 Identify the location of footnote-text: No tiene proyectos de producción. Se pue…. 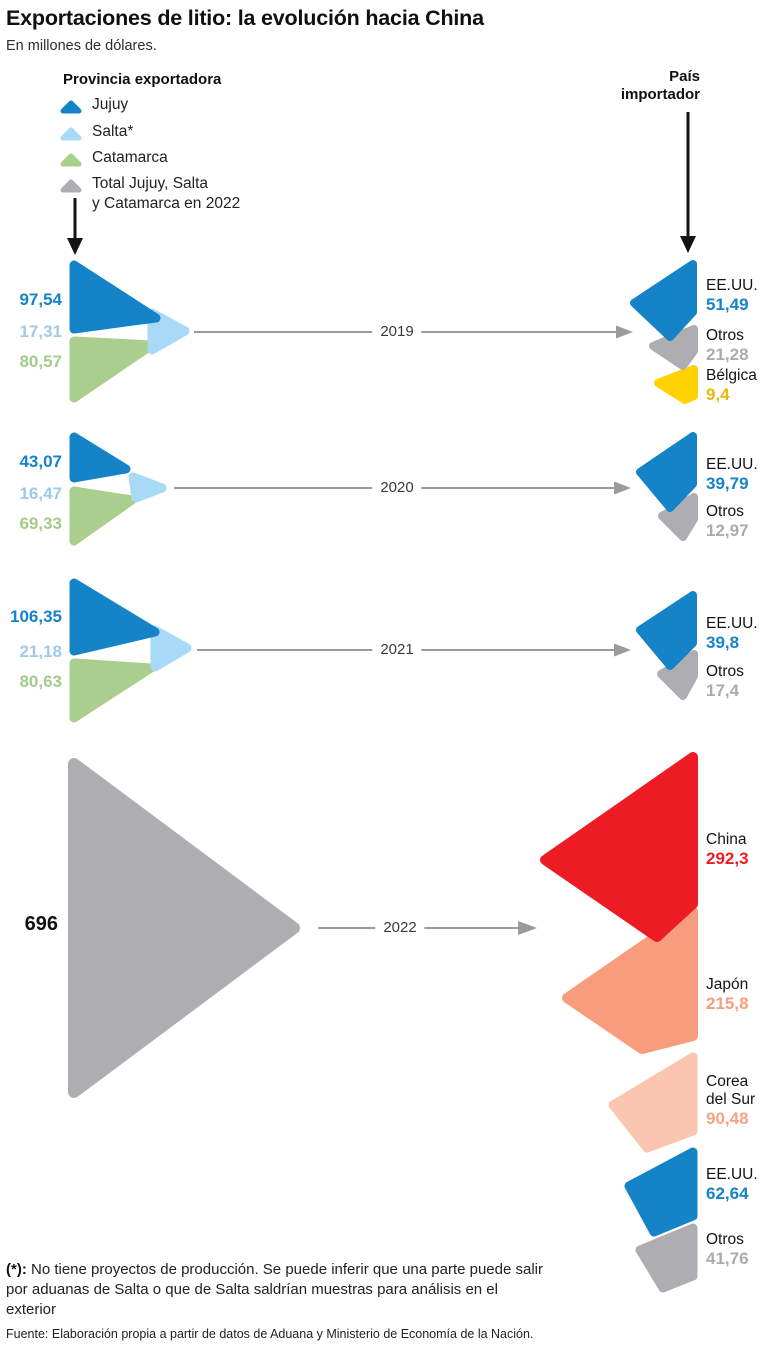
(274, 1289).